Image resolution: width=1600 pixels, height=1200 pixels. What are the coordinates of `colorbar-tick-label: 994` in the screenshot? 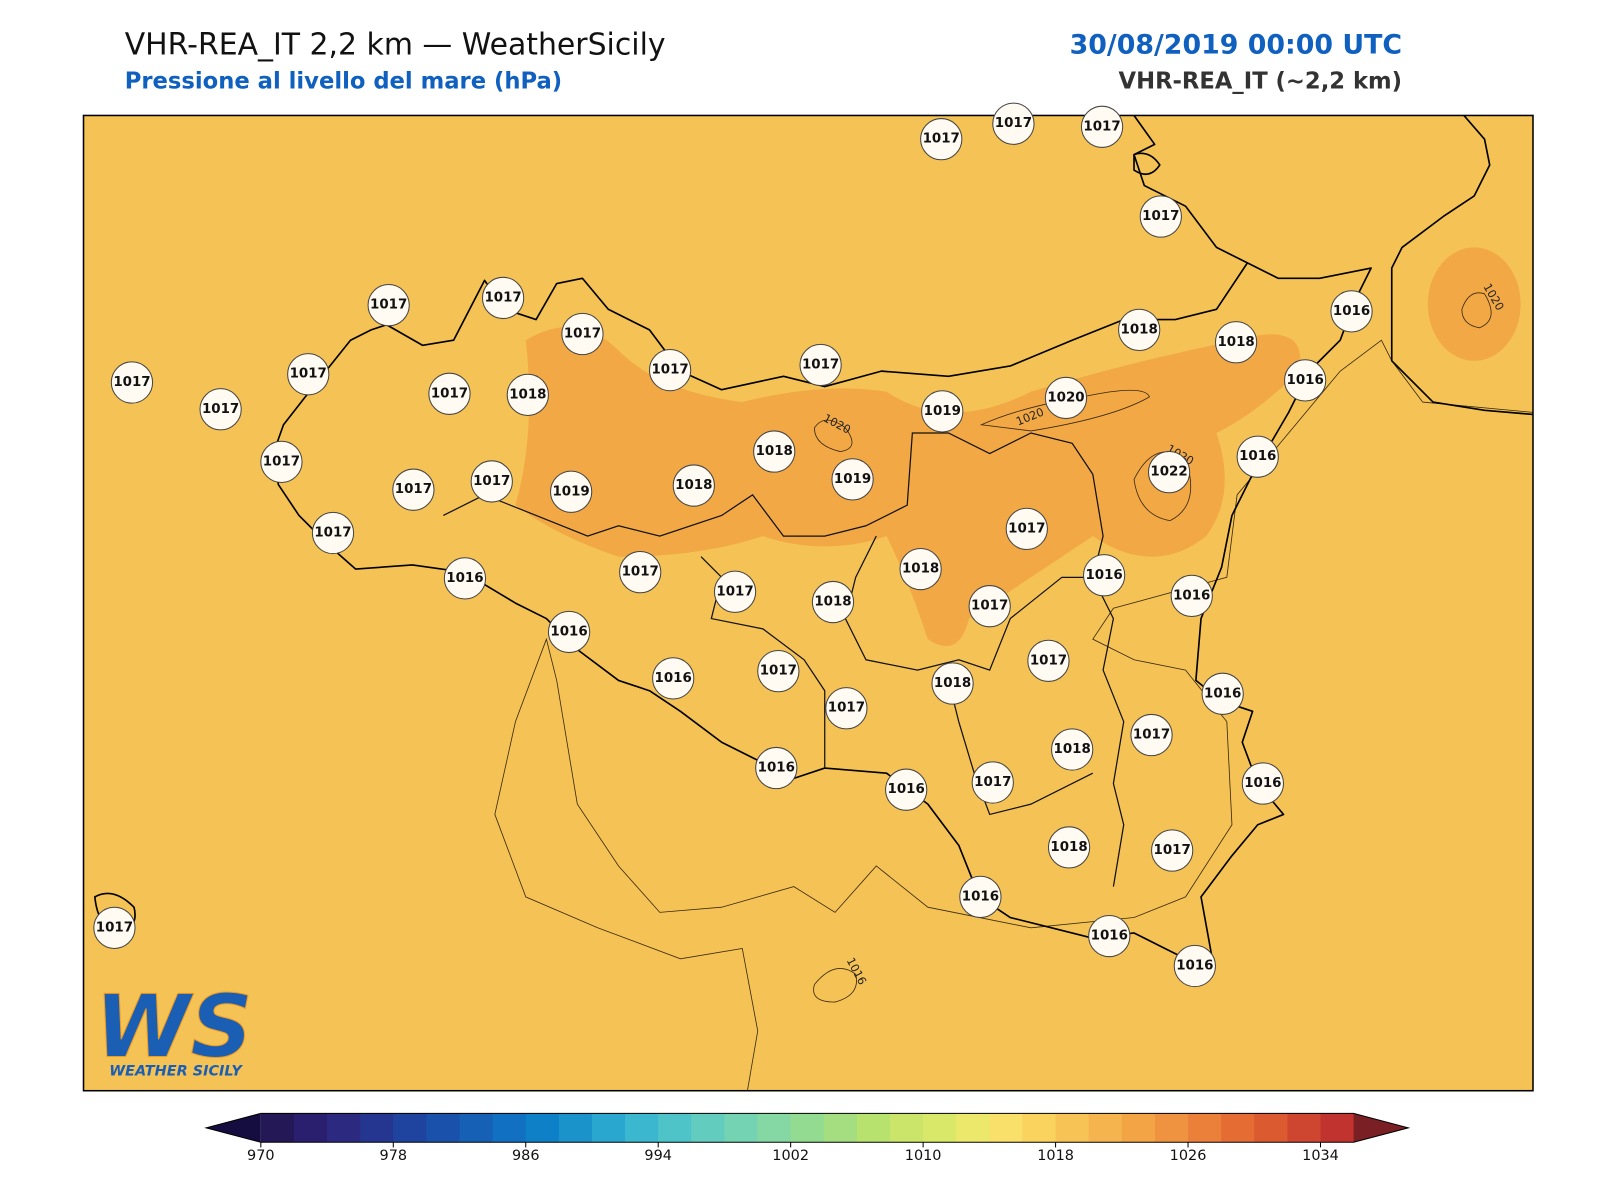 It's located at (658, 1156).